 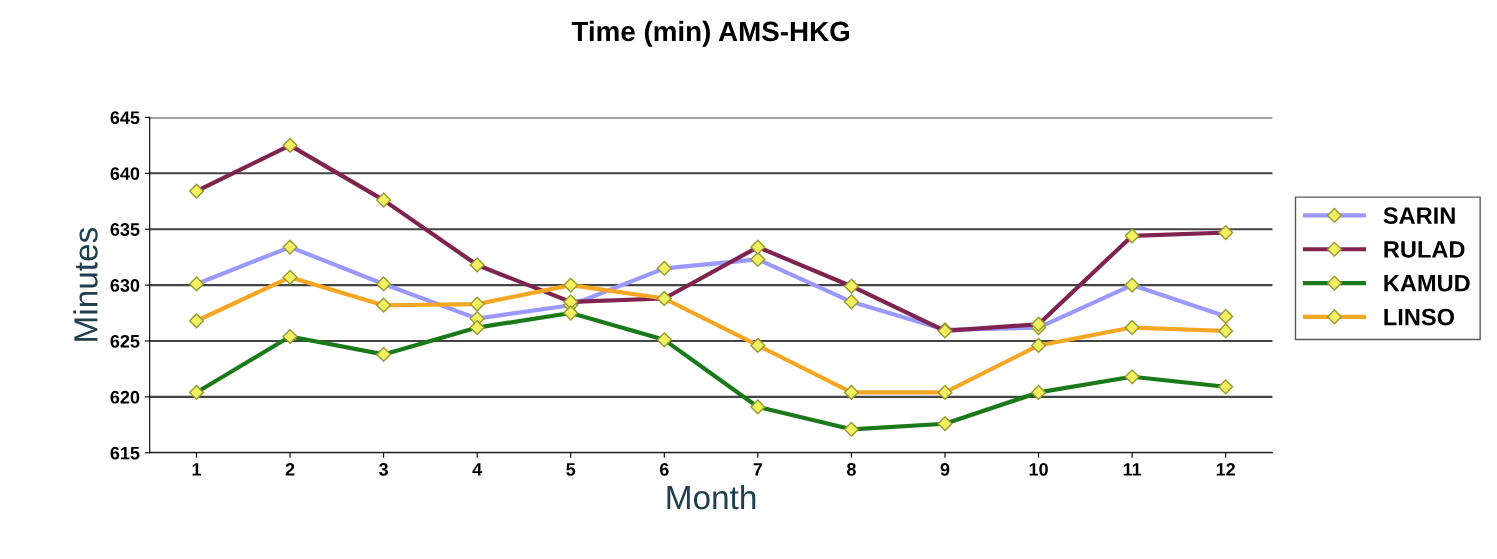 I want to click on y-tick-label: 635, so click(x=125, y=229).